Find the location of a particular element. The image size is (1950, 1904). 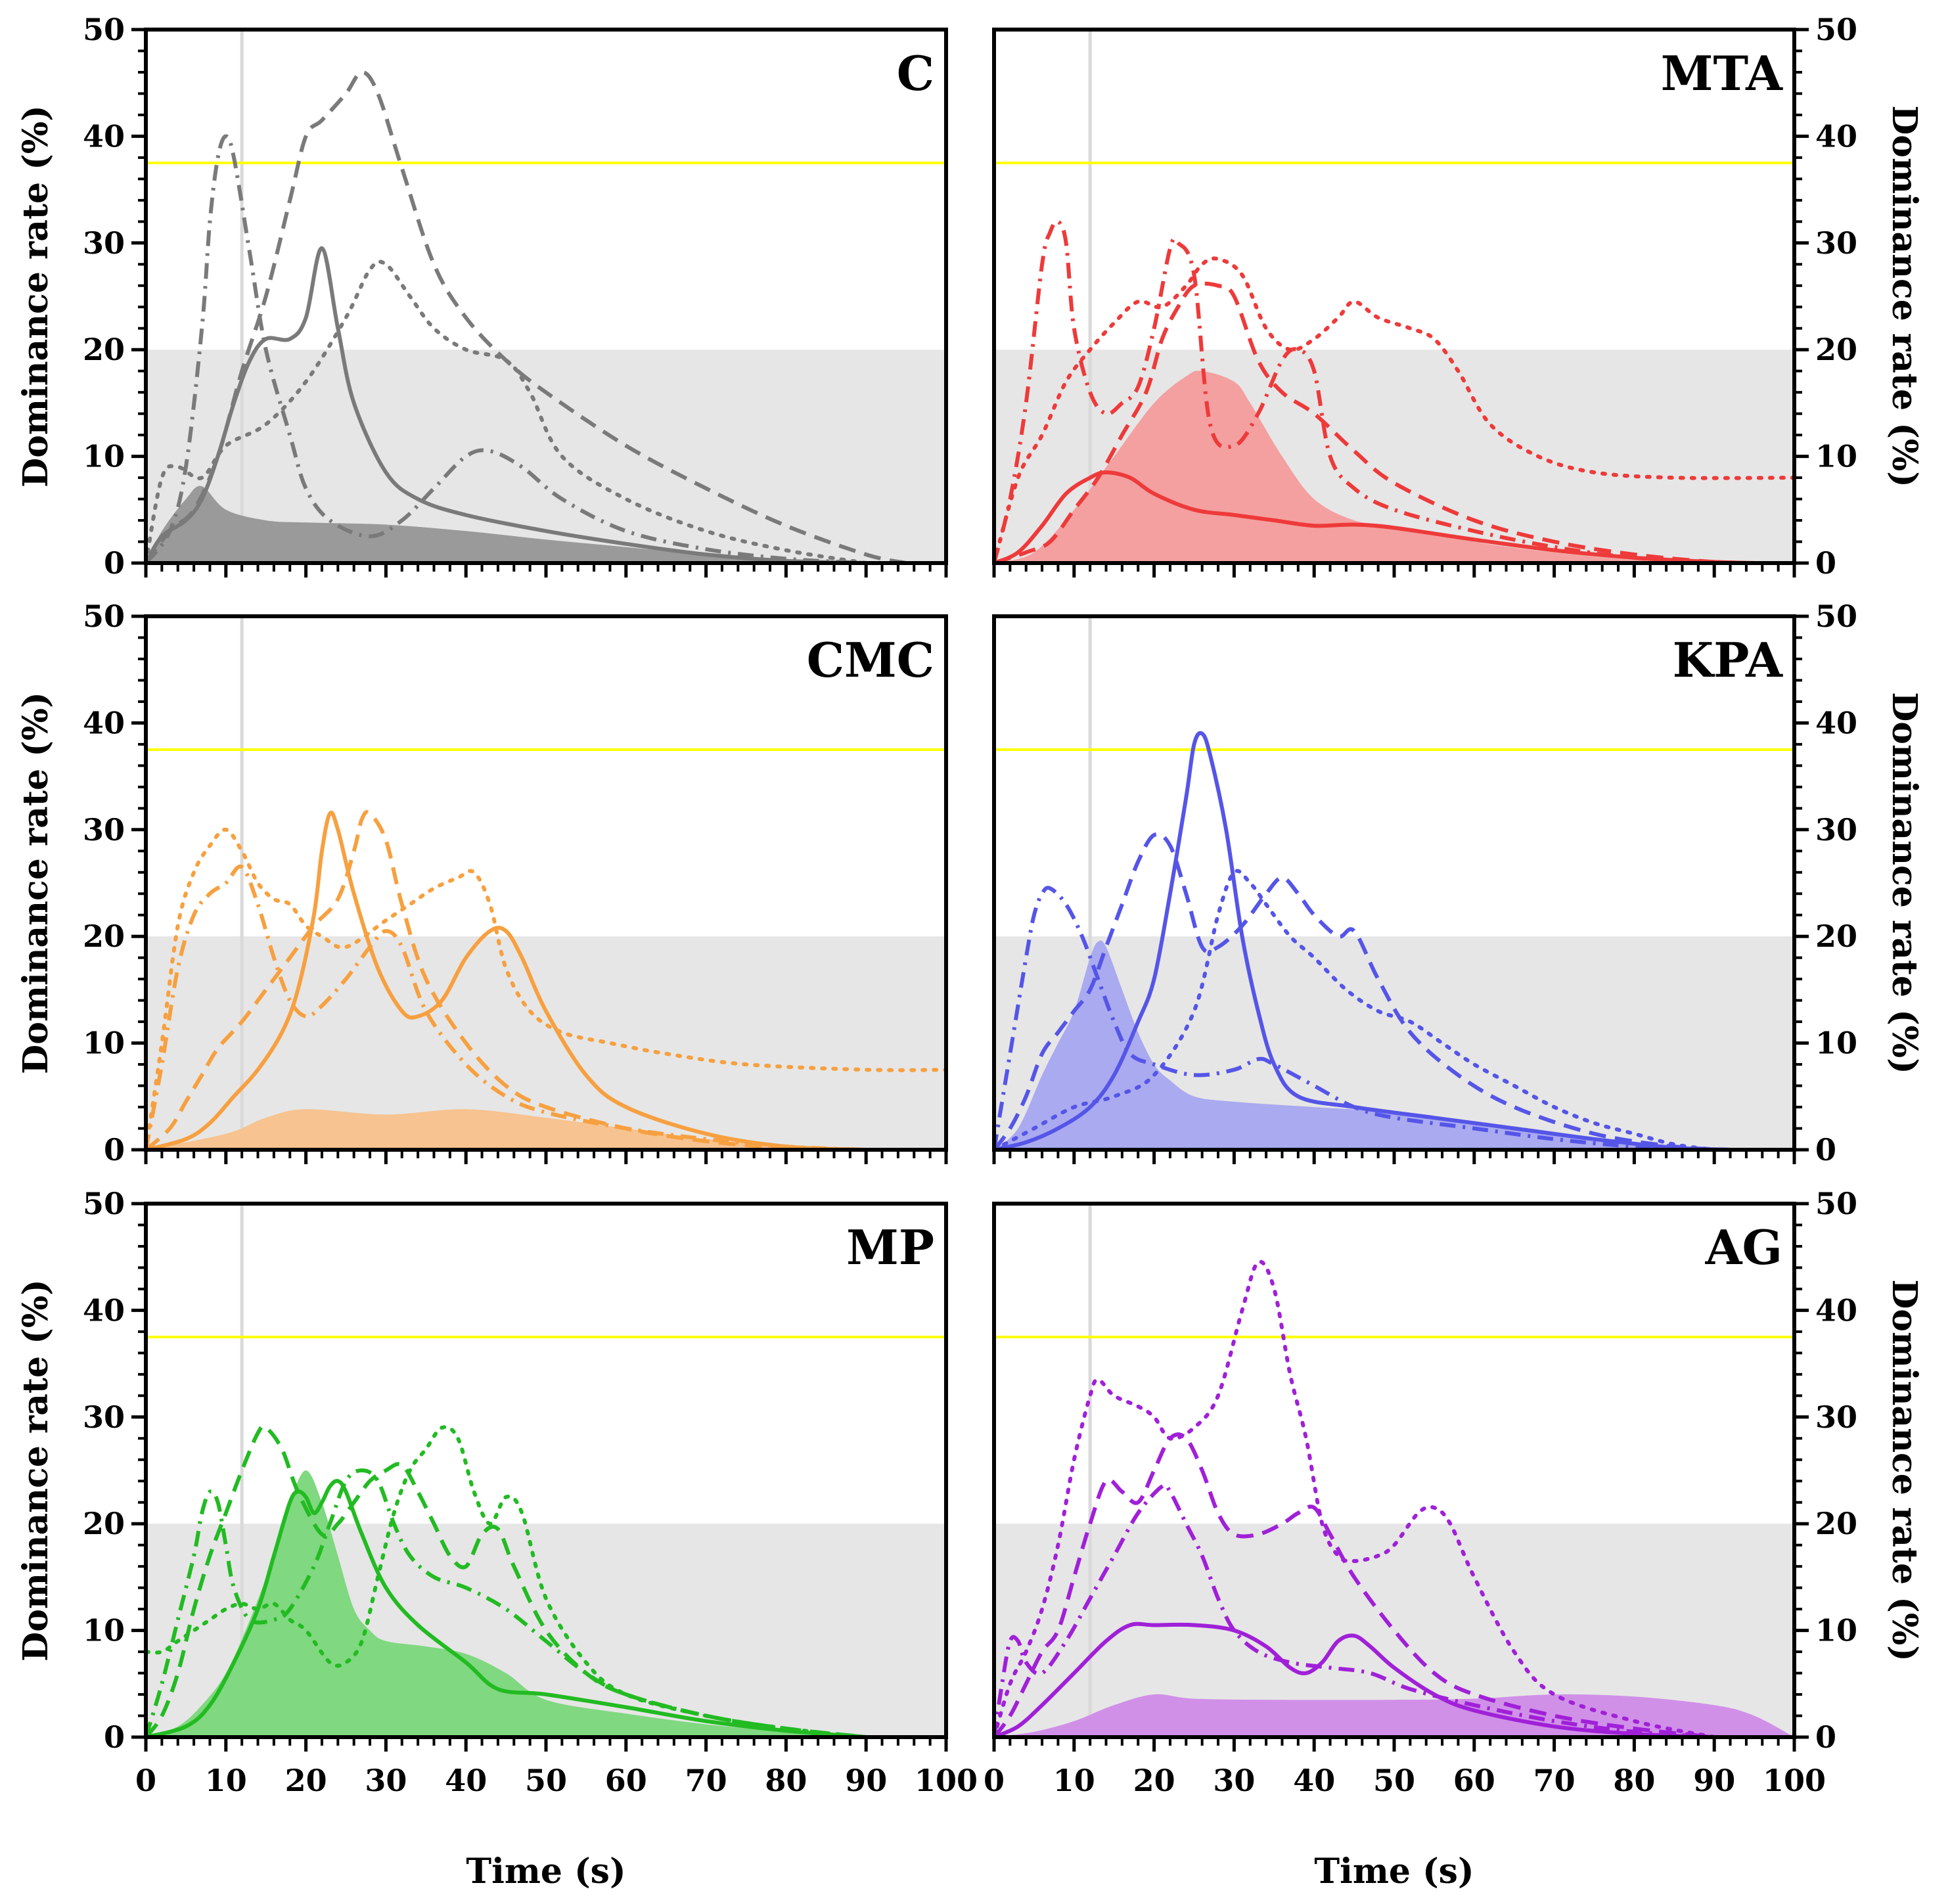

panel-title: MTA is located at coordinates (1722, 73).